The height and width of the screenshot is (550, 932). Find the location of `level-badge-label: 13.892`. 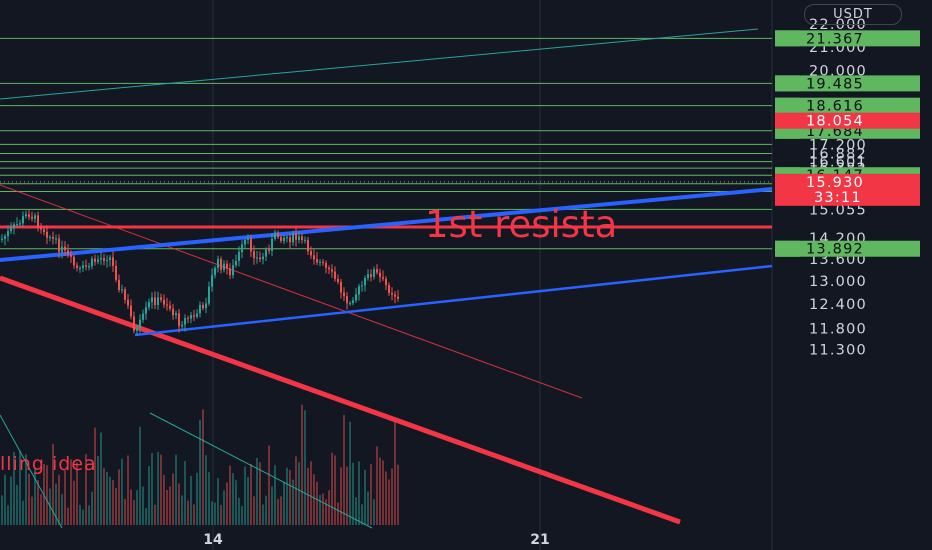

level-badge-label: 13.892 is located at coordinates (835, 250).